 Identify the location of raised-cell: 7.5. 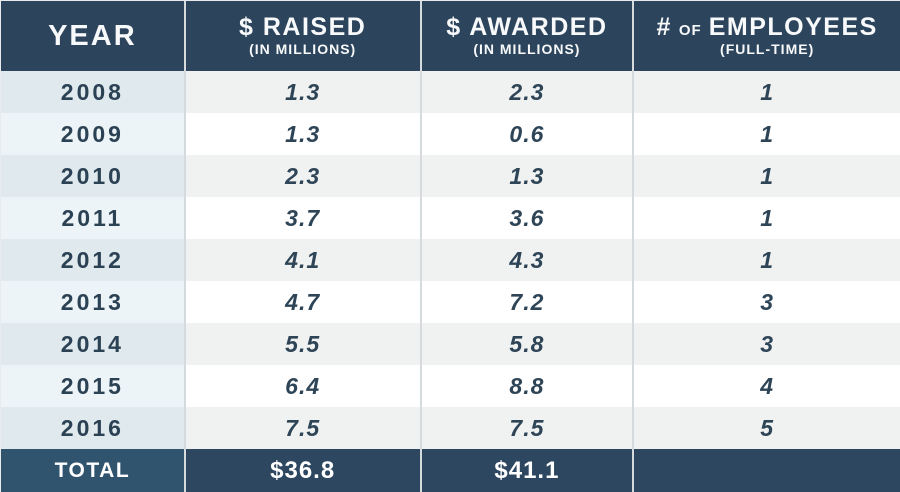
(303, 428).